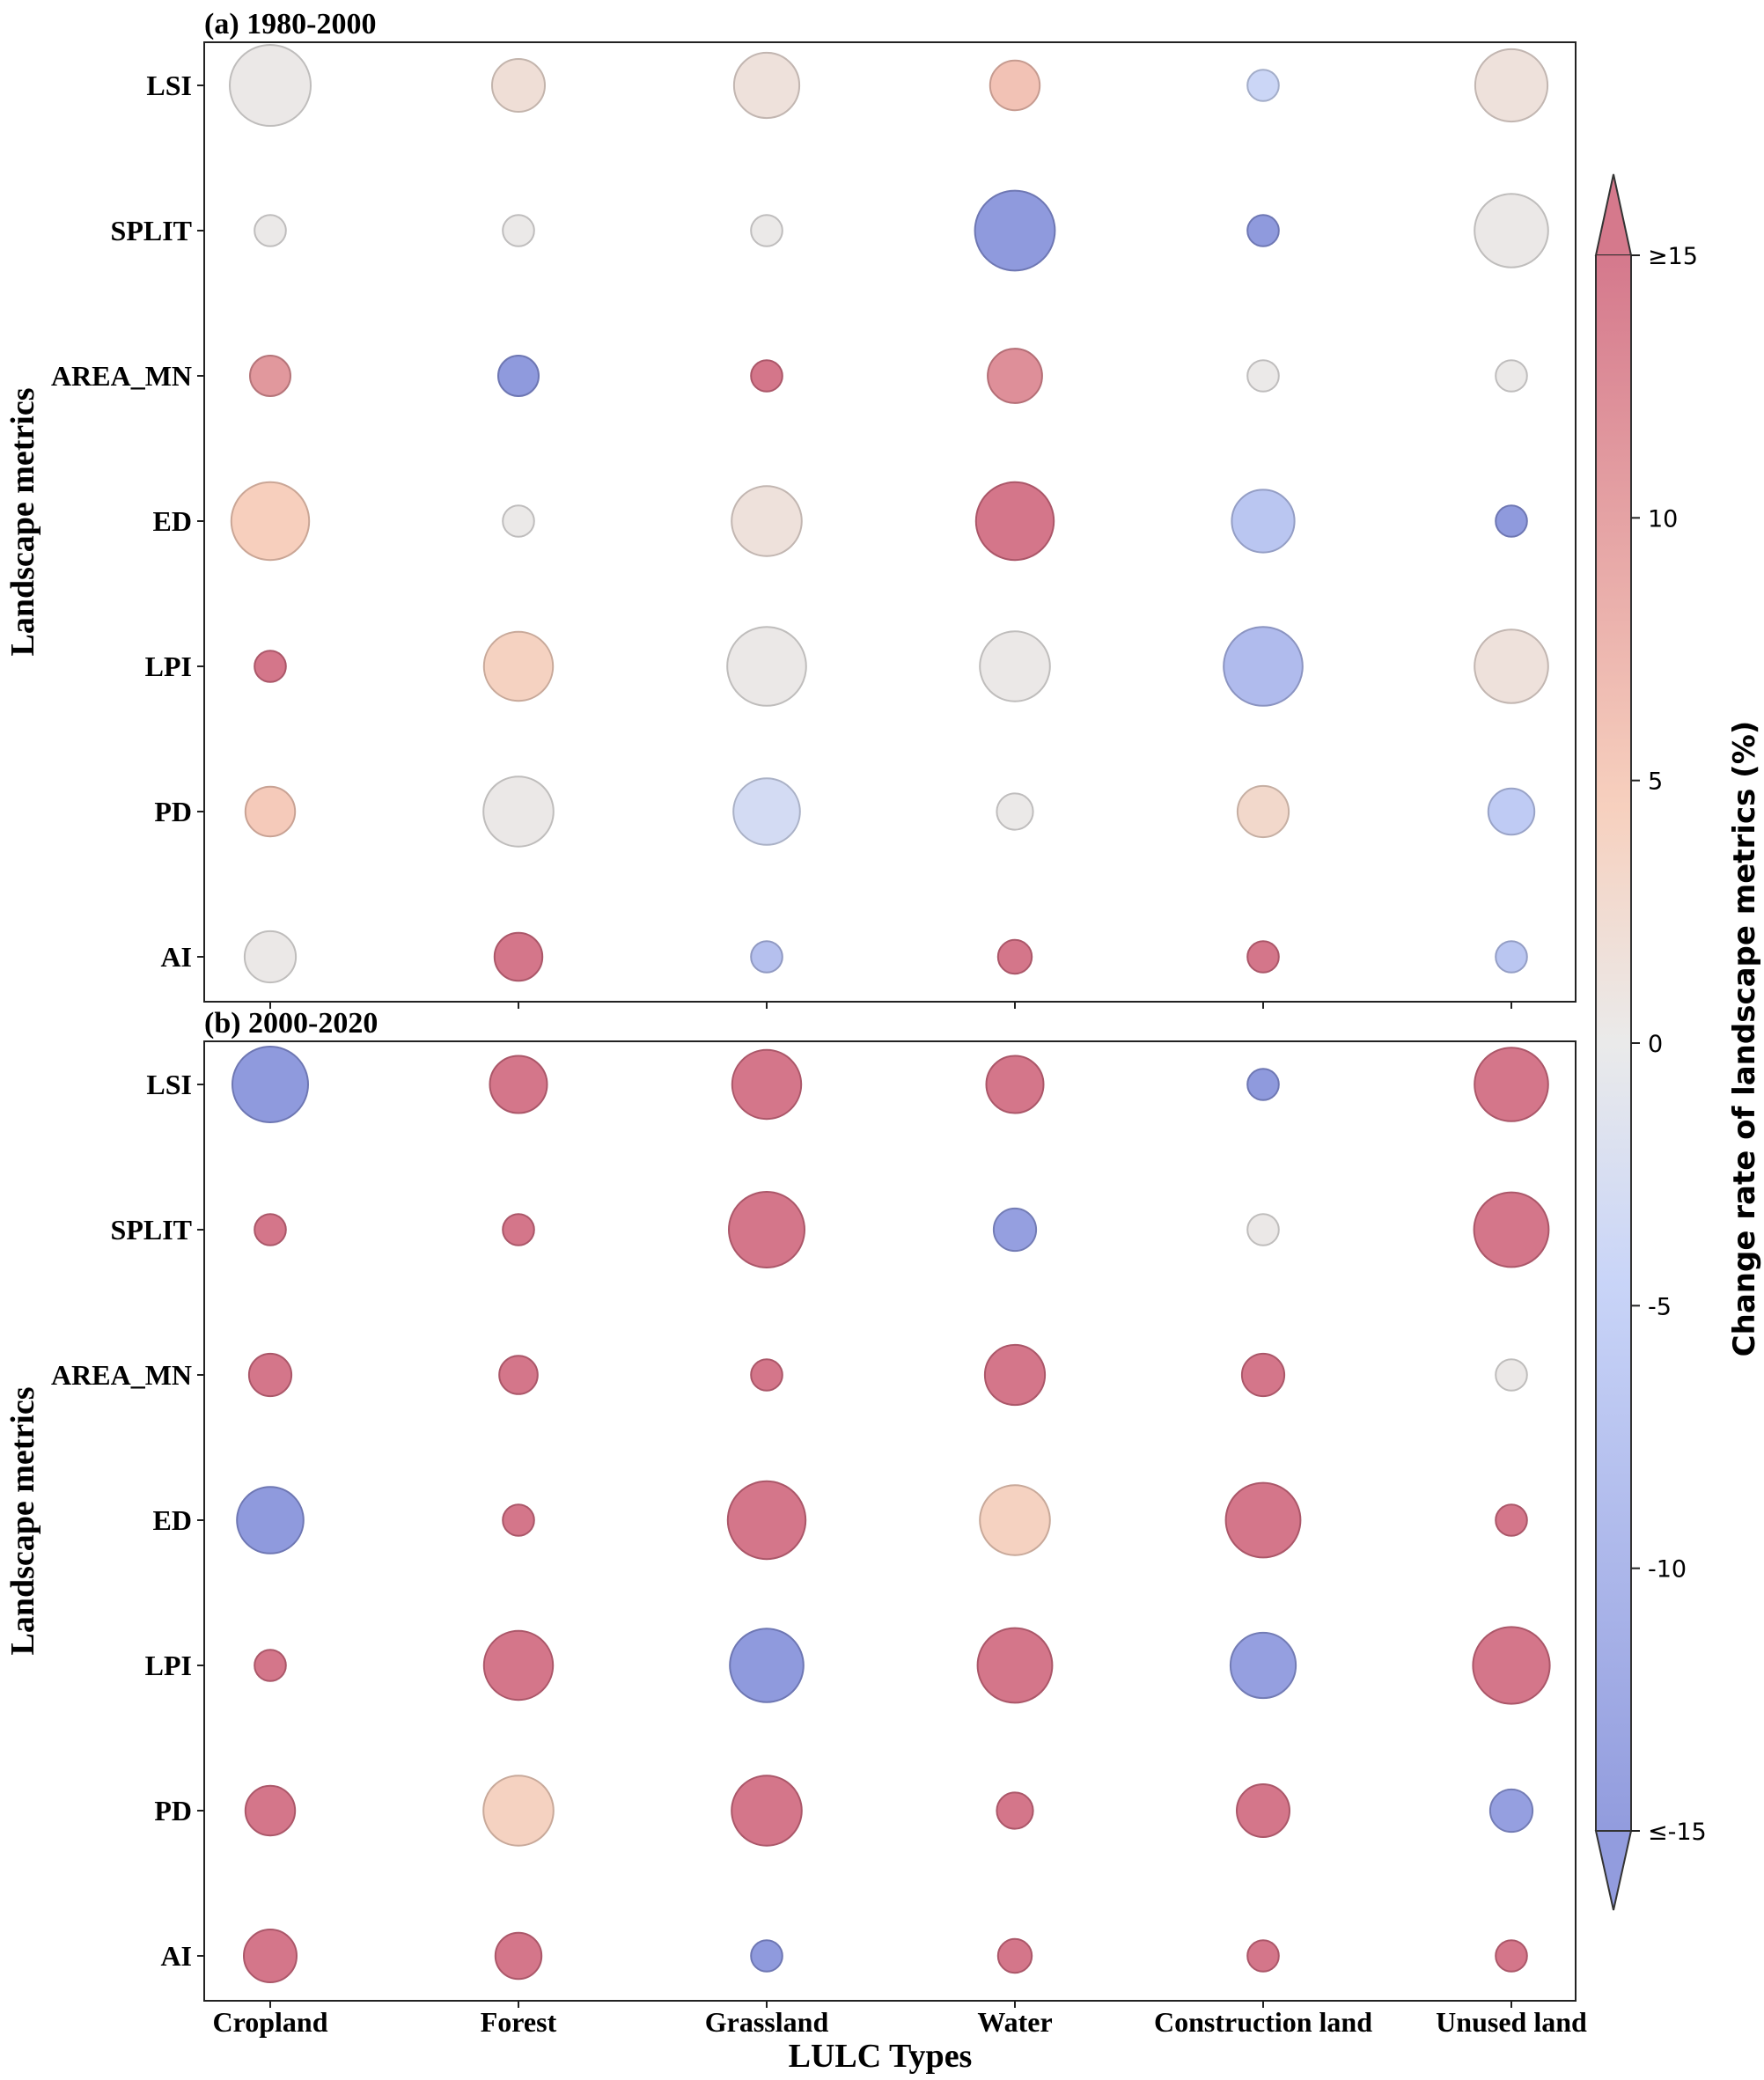  I want to click on panel-title: (a) 1980-2000, so click(290, 24).